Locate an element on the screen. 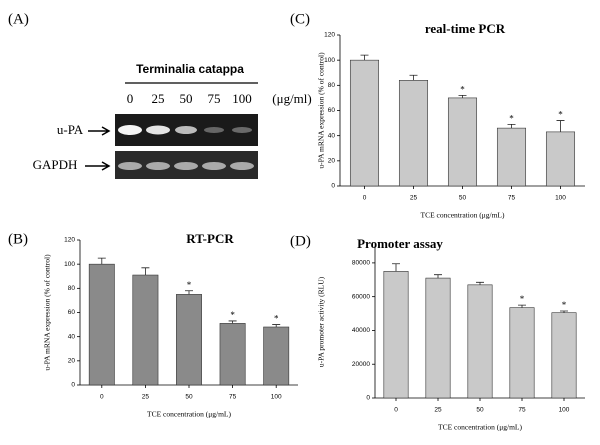  gel-unit: (μg/ml) is located at coordinates (291, 98).